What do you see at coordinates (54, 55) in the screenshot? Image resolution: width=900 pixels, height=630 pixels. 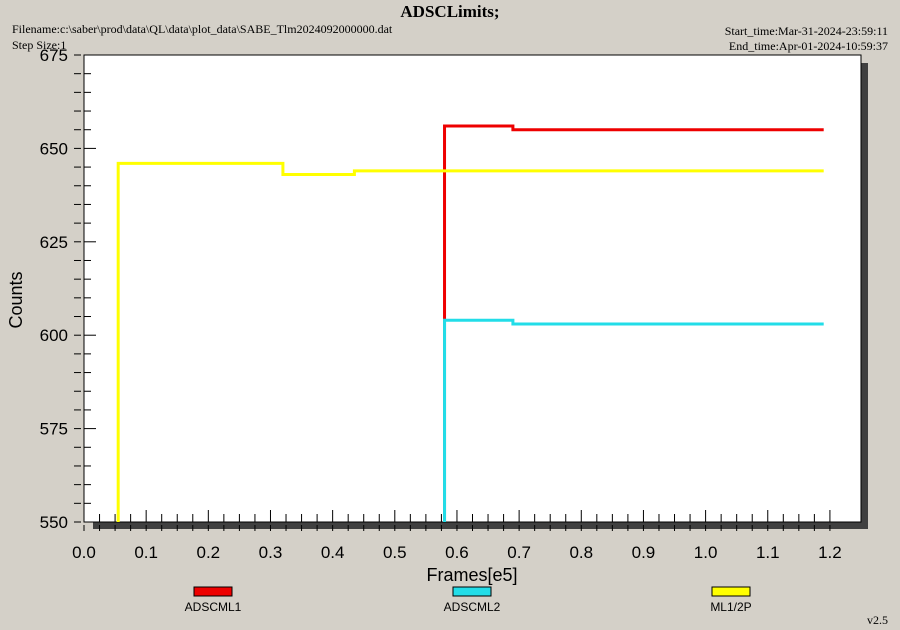 I see `y-tick-label: 675` at bounding box center [54, 55].